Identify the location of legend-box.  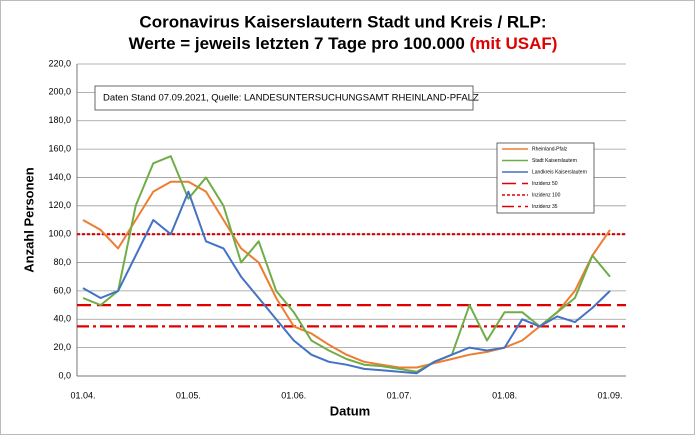
(545, 178).